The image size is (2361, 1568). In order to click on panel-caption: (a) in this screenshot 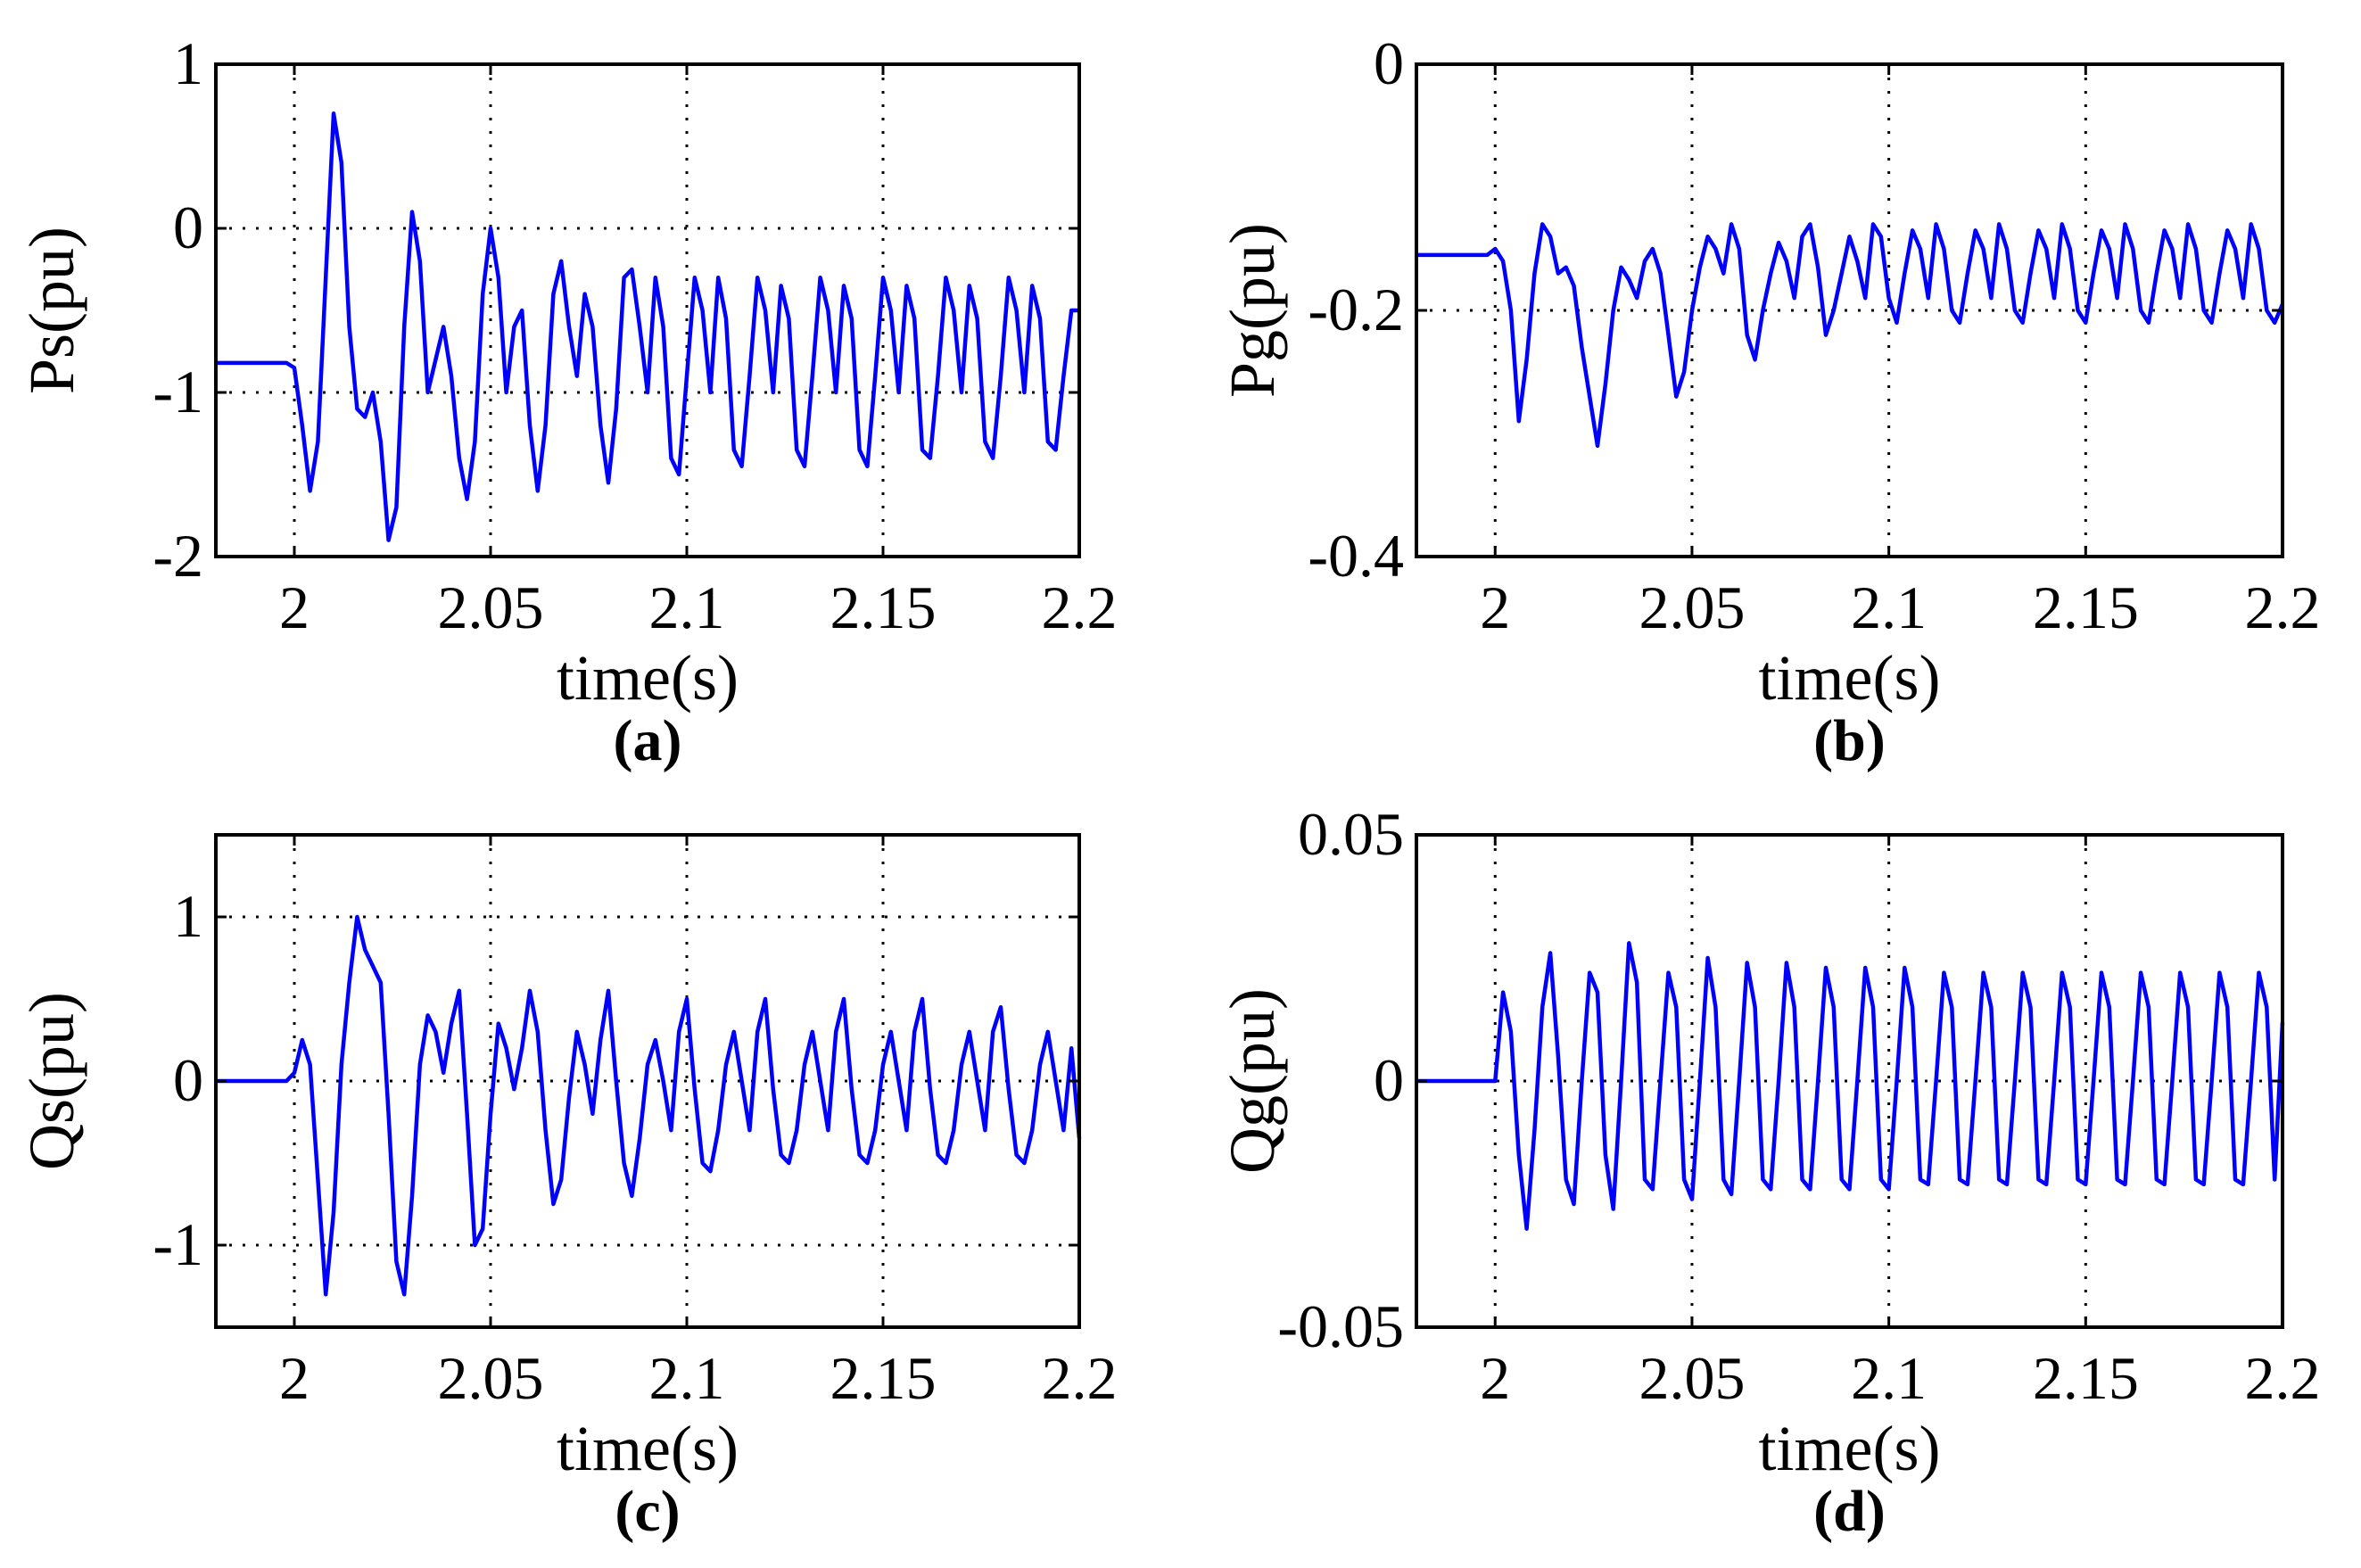, I will do `click(648, 740)`.